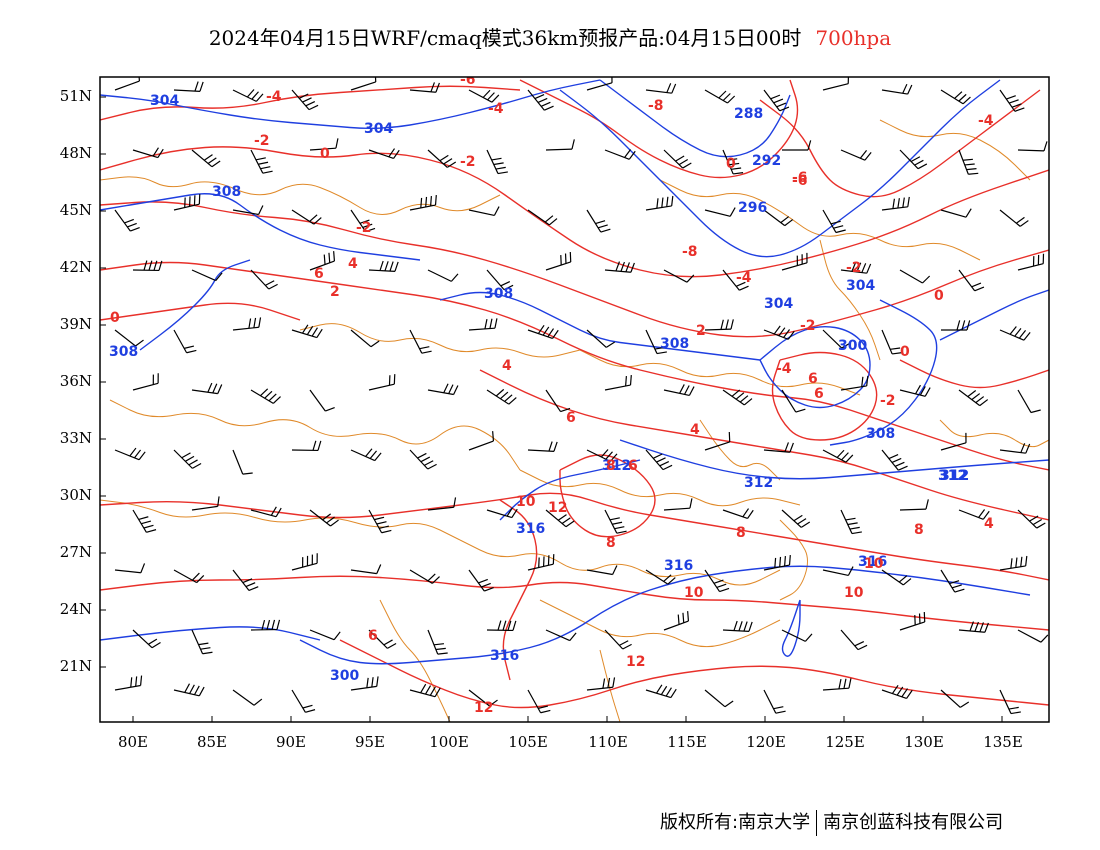 This screenshot has width=1100, height=850. I want to click on lat-label-33n: 33N, so click(75, 438).